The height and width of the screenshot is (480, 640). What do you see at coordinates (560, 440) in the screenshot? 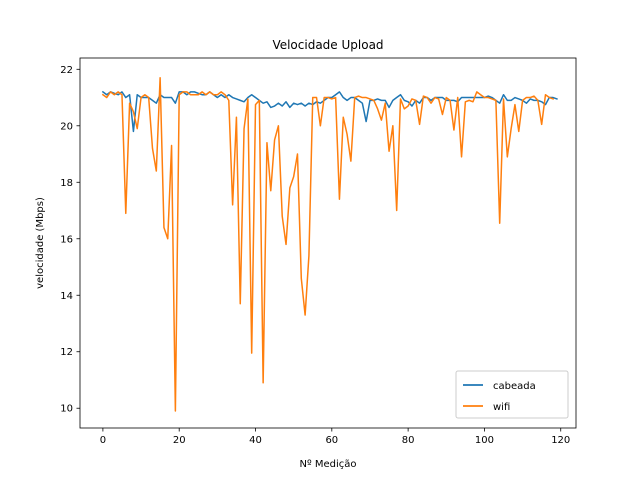
I see `x-tick-label: 120` at bounding box center [560, 440].